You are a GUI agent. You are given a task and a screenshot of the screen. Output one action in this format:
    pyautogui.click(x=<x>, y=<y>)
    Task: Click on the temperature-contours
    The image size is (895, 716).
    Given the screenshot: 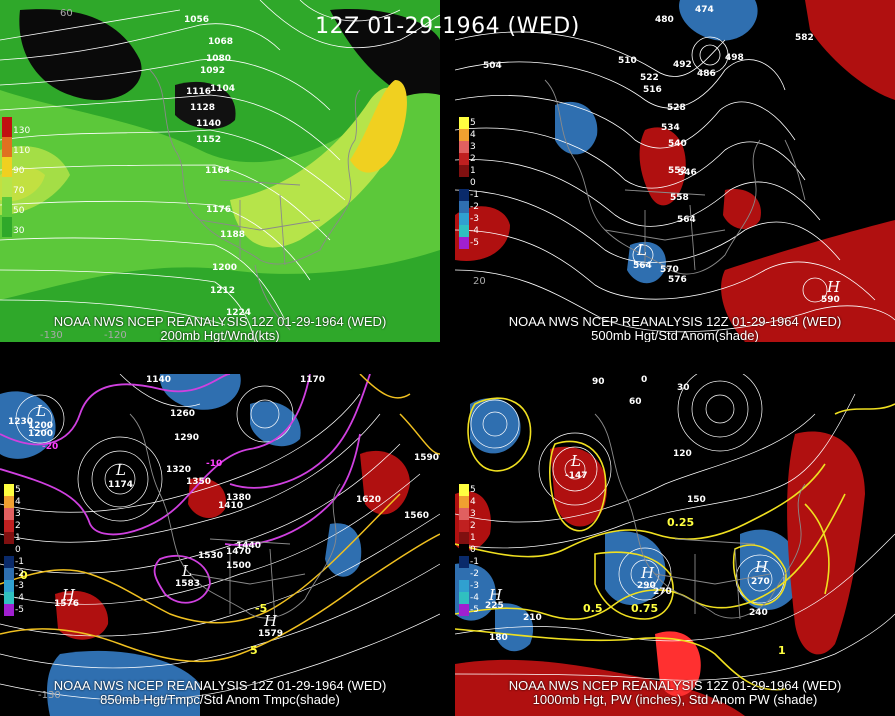 What is the action you would take?
    pyautogui.click(x=185, y=489)
    